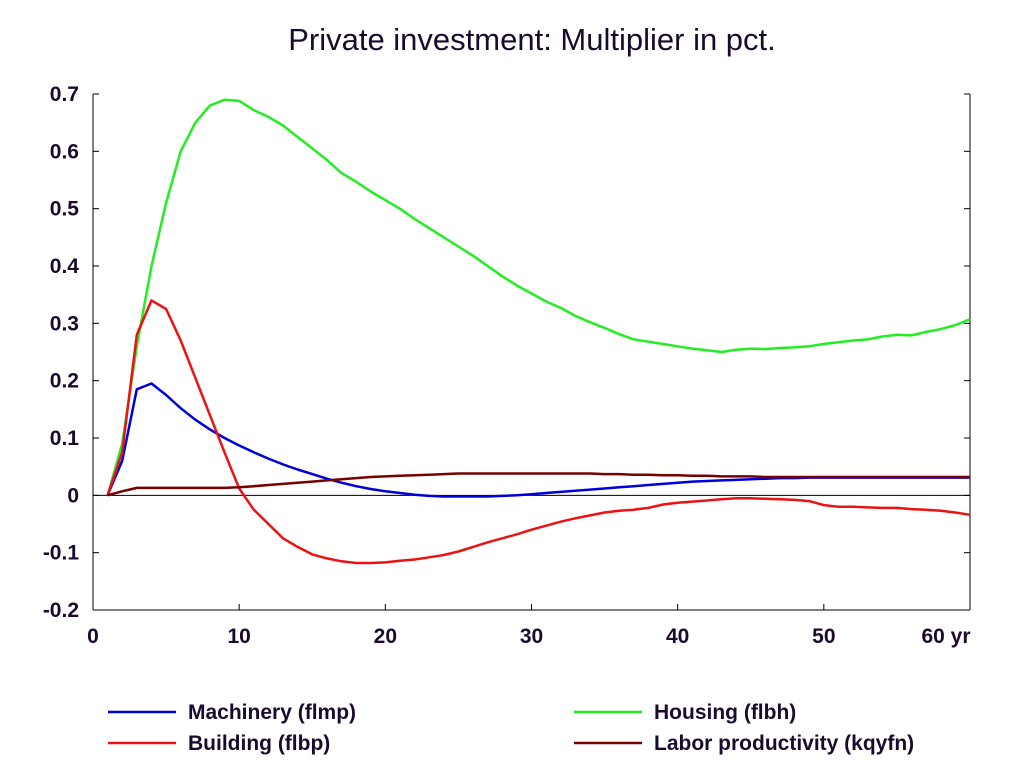  Describe the element at coordinates (65, 209) in the screenshot. I see `y-tick-label: 0.5` at that location.